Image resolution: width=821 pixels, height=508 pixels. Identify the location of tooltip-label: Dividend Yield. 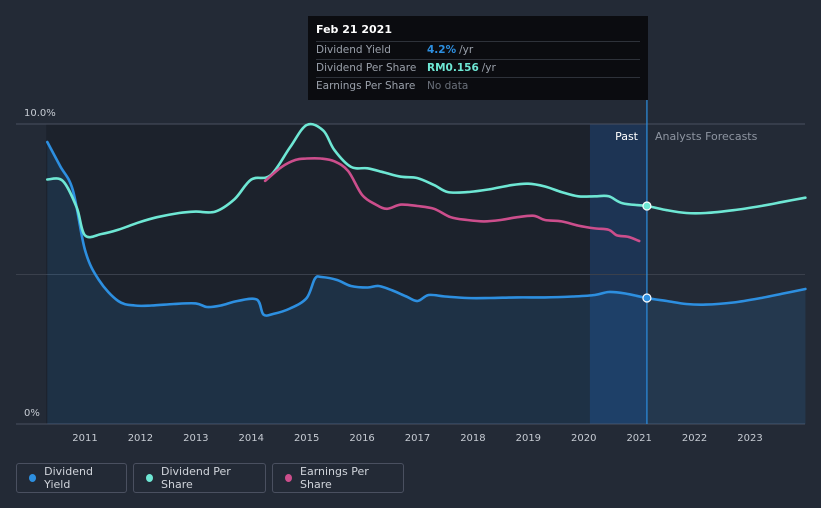
(353, 50).